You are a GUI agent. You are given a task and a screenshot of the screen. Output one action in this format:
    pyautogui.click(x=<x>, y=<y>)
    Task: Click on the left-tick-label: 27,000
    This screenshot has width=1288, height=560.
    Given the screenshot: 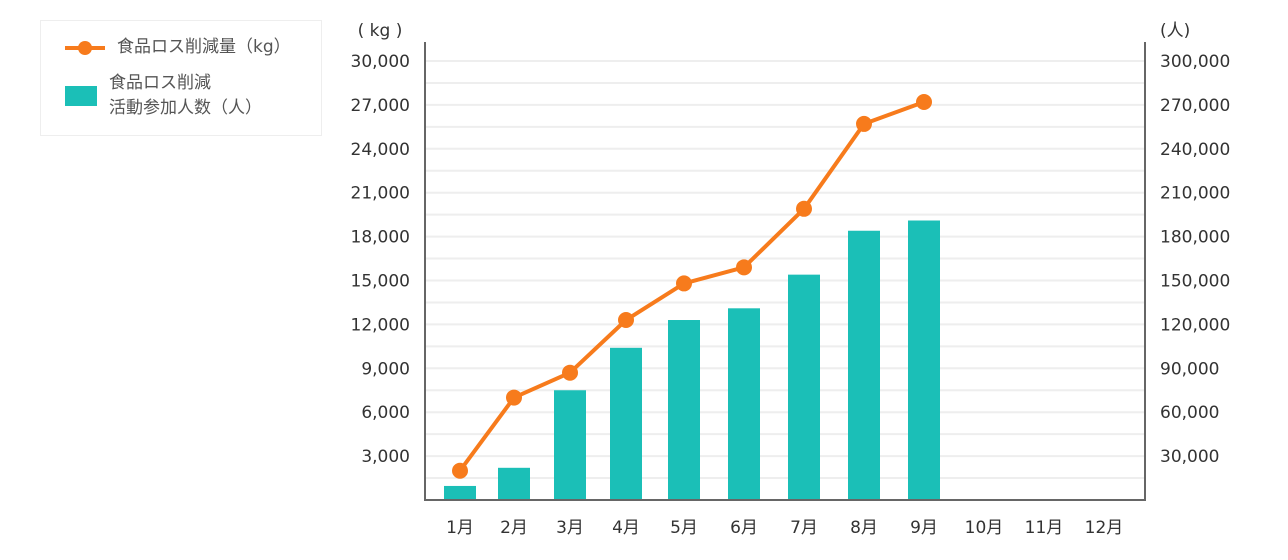 What is the action you would take?
    pyautogui.click(x=380, y=106)
    